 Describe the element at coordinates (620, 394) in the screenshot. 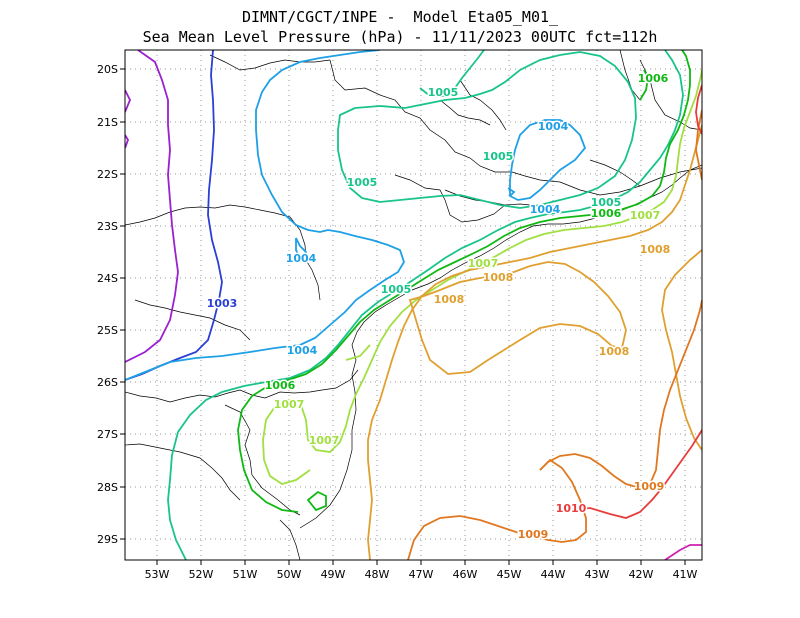

I see `isobar-1009-a` at that location.